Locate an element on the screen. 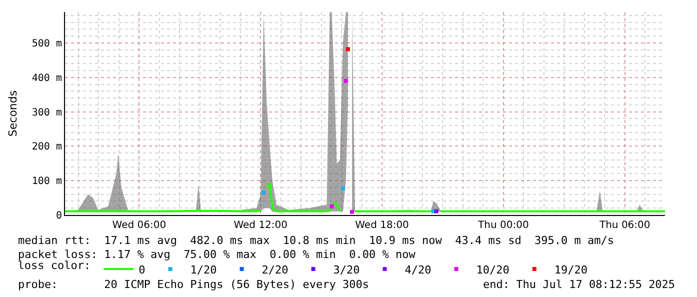 This screenshot has width=697, height=297. y-tick-label: 100 m is located at coordinates (47, 182).